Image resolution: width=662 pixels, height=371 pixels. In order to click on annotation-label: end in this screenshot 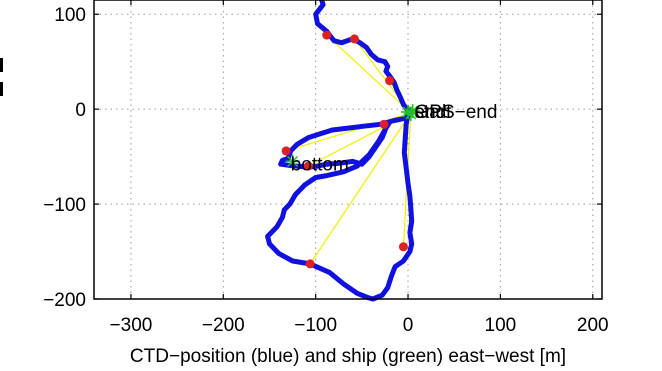, I will do `click(431, 112)`.